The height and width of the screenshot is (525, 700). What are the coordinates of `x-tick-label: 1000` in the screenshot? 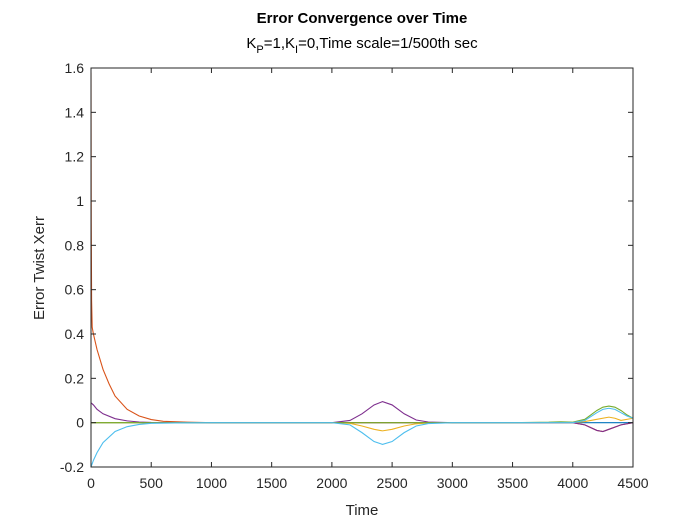 It's located at (211, 483).